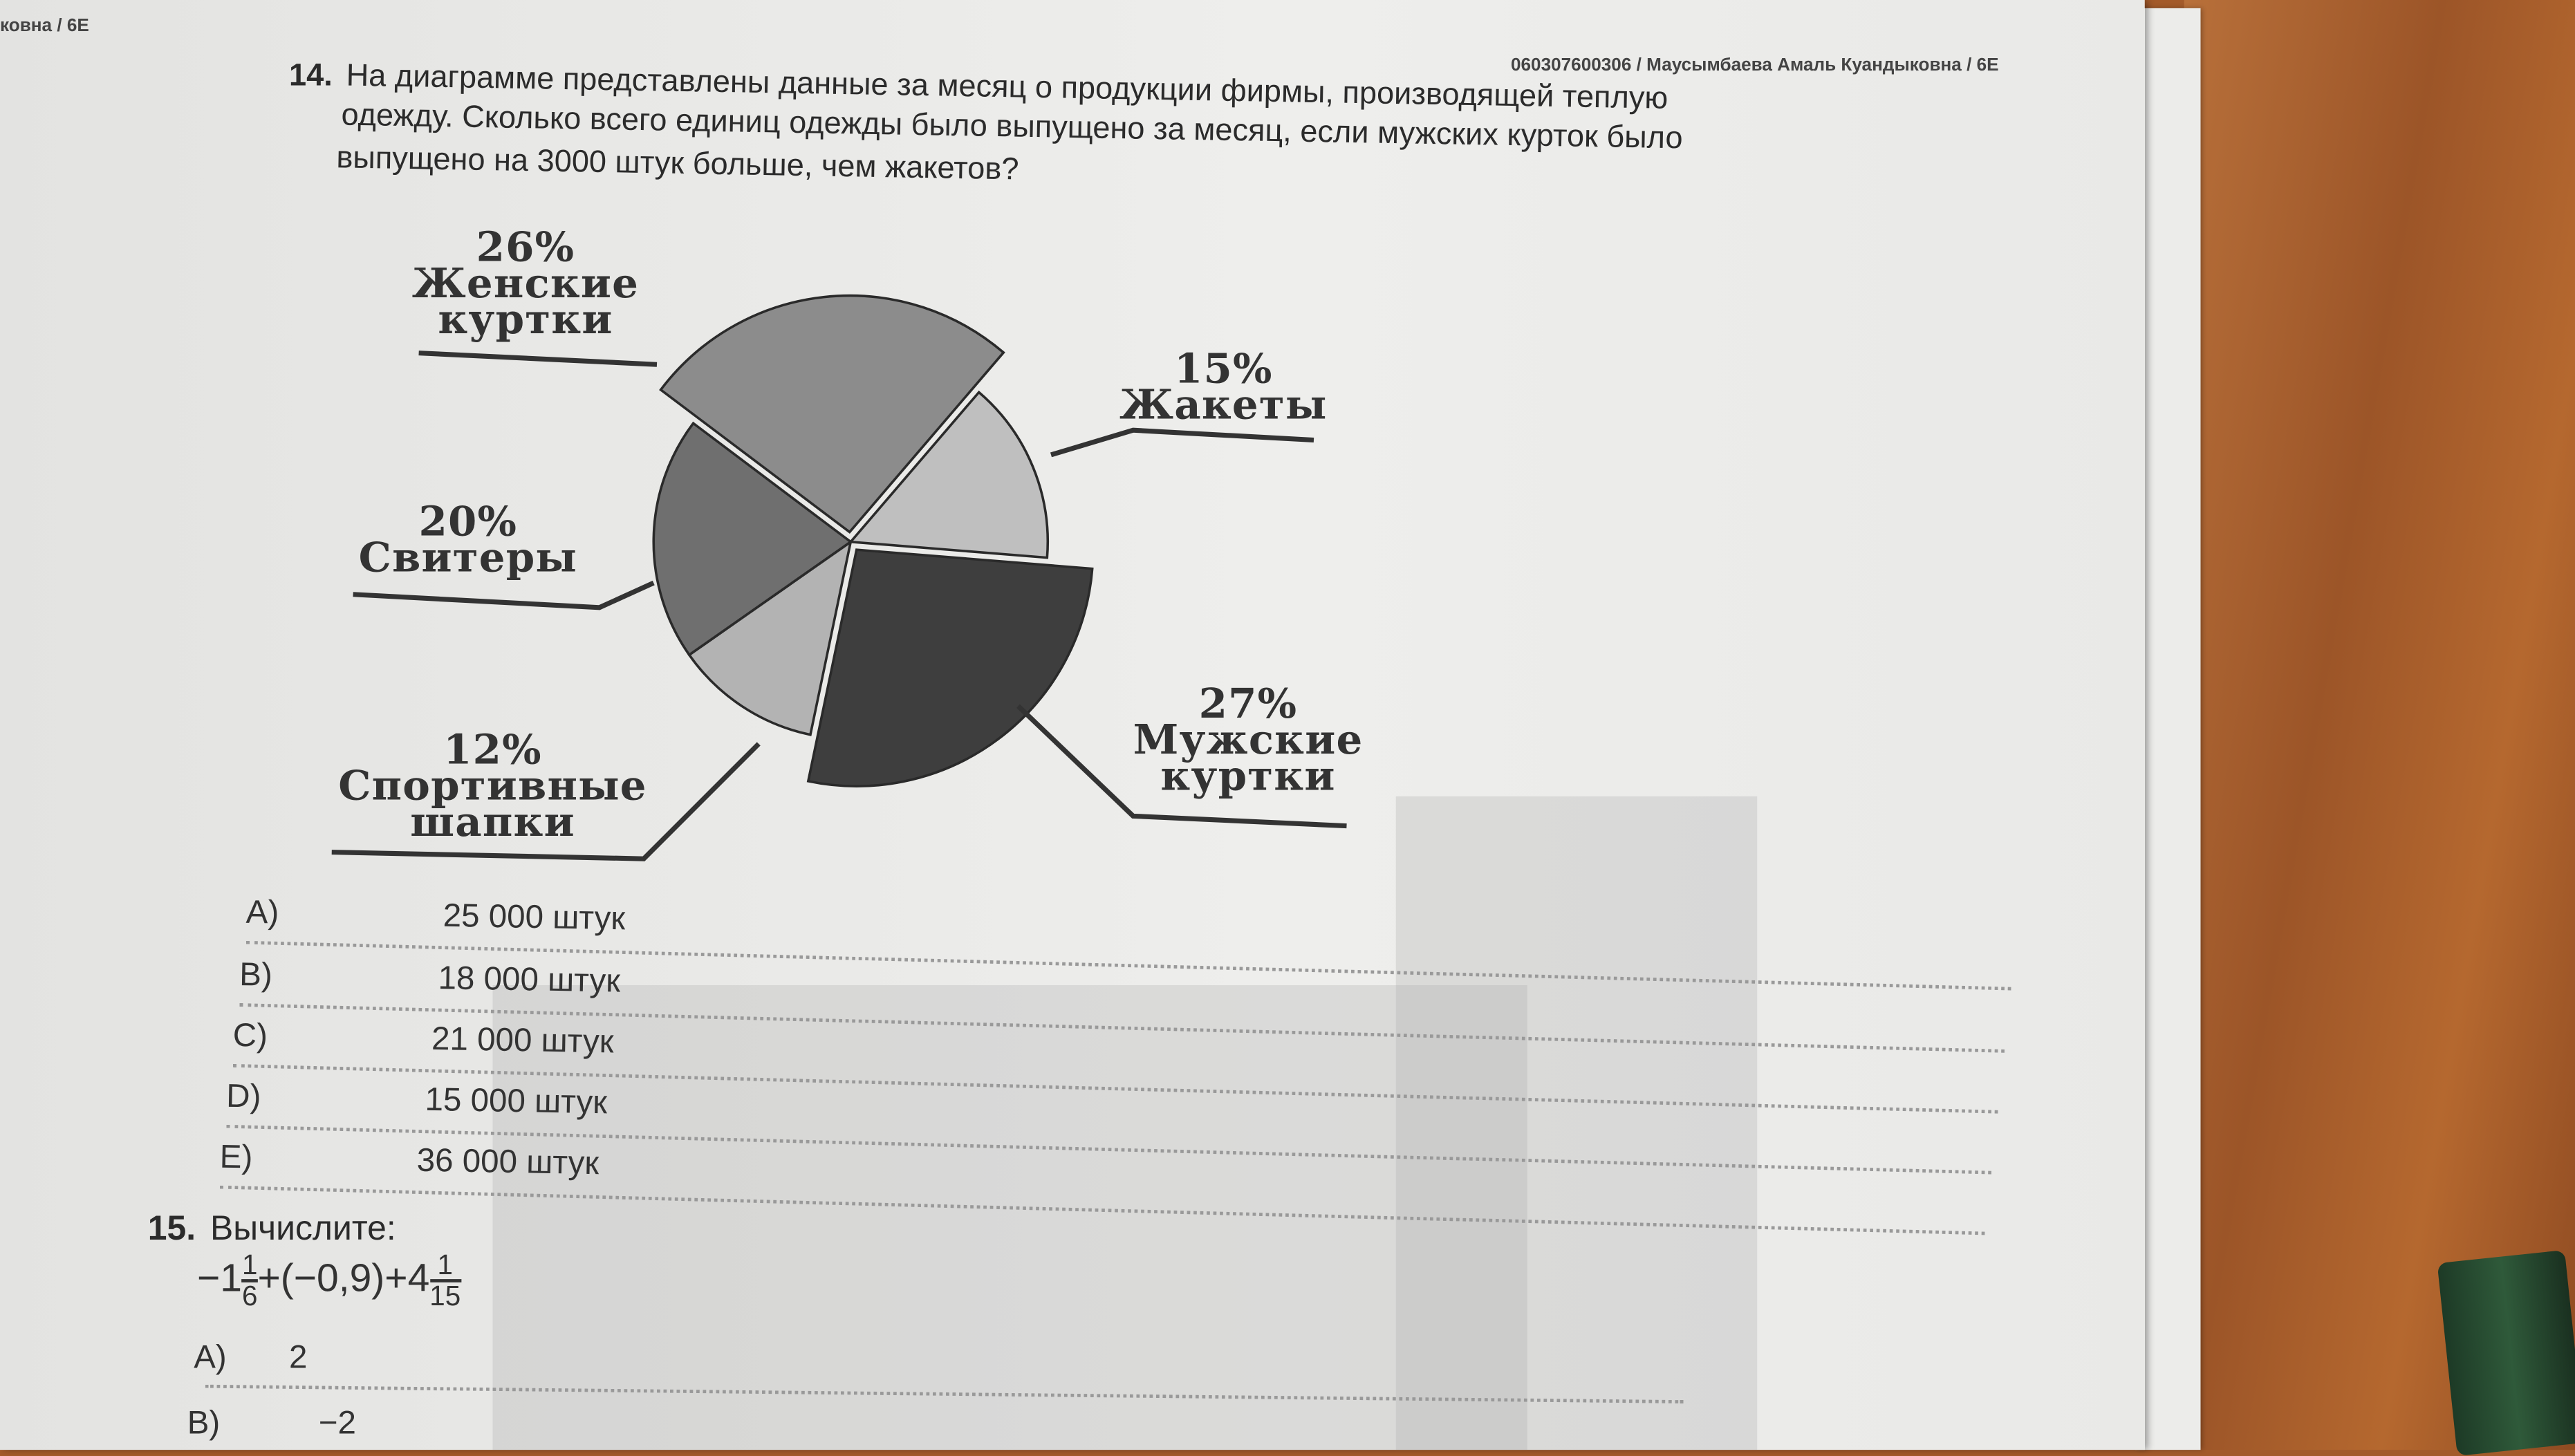  Describe the element at coordinates (468, 557) in the screenshot. I see `slice-name: Свитеры` at that location.